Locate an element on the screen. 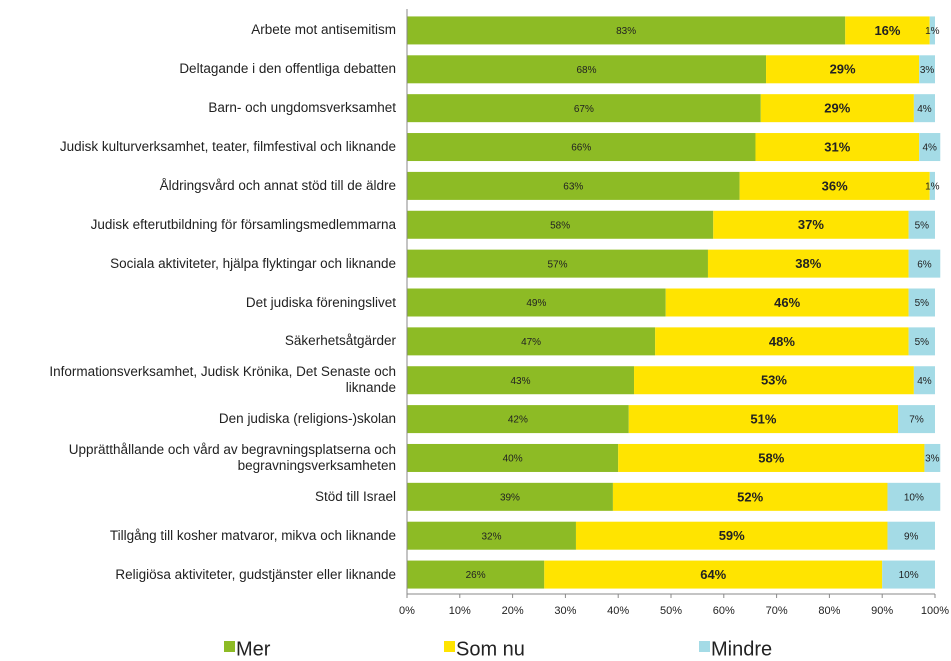 Image resolution: width=951 pixels, height=661 pixels. data-label: 16% is located at coordinates (887, 30).